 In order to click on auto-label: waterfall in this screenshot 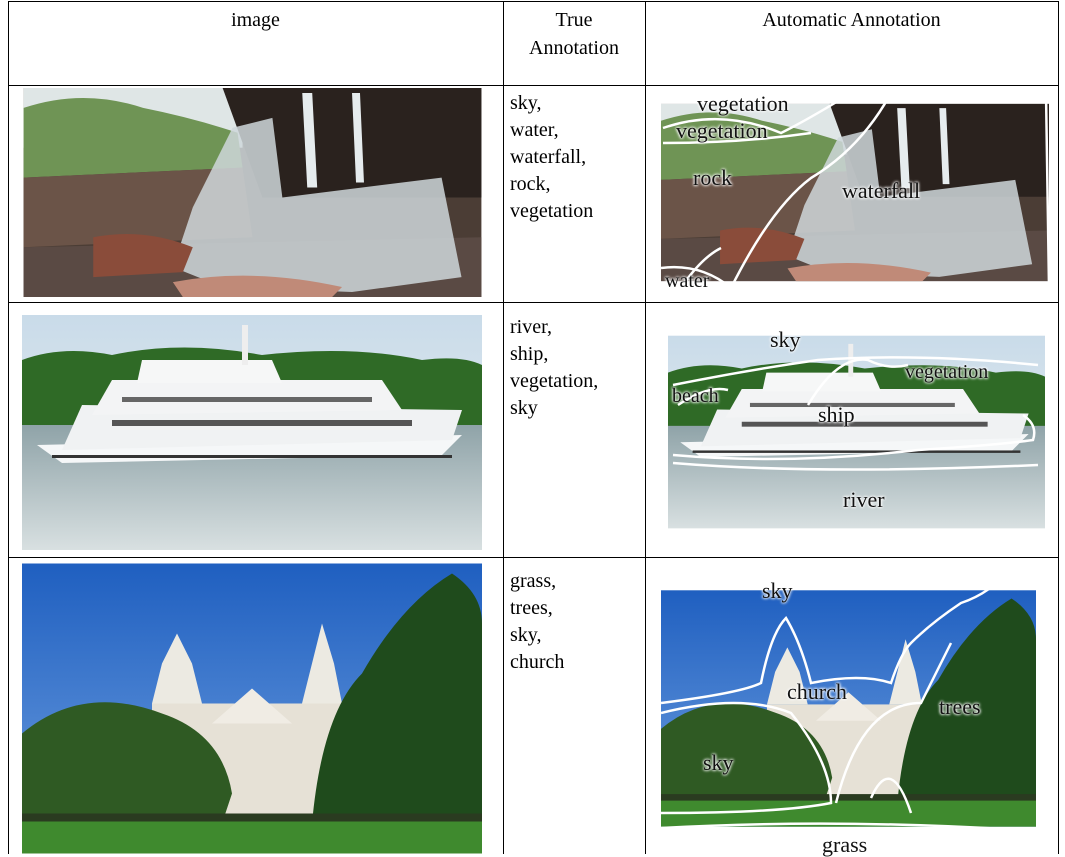, I will do `click(881, 190)`.